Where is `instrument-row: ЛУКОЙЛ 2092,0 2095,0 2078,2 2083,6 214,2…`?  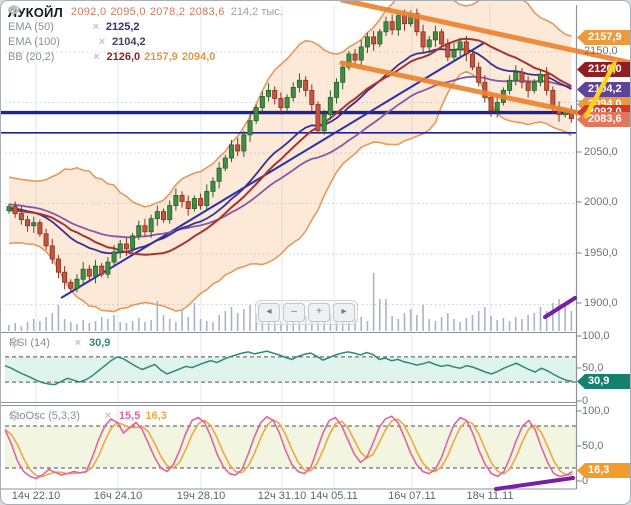 instrument-row: ЛУКОЙЛ 2092,0 2095,0 2078,2 2083,6 214,2… is located at coordinates (145, 12).